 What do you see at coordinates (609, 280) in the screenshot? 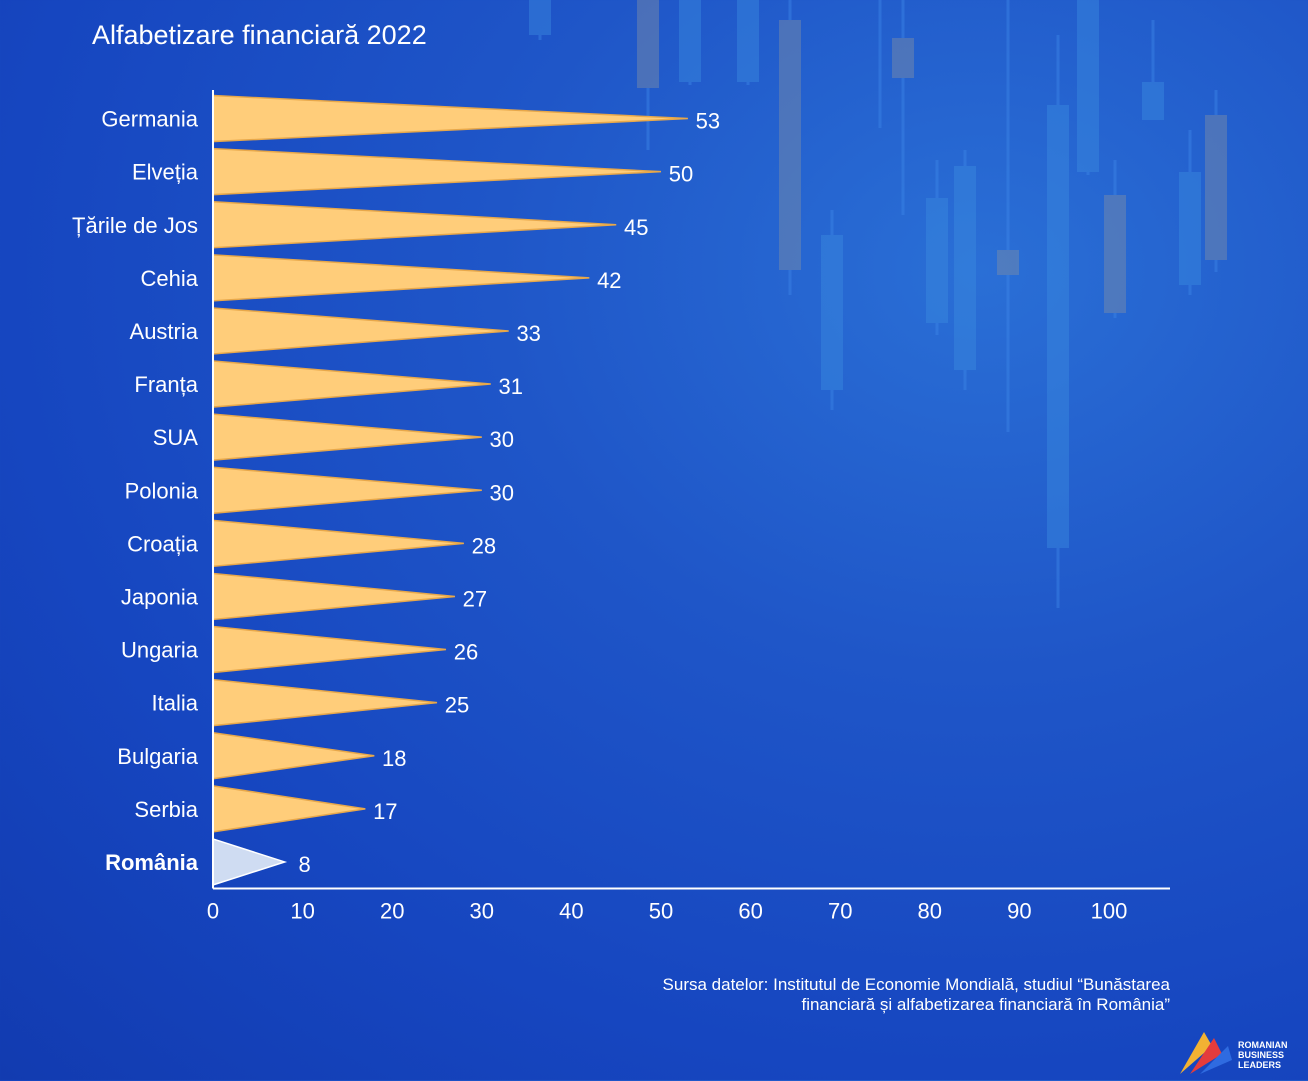
I see `value-label: 42` at bounding box center [609, 280].